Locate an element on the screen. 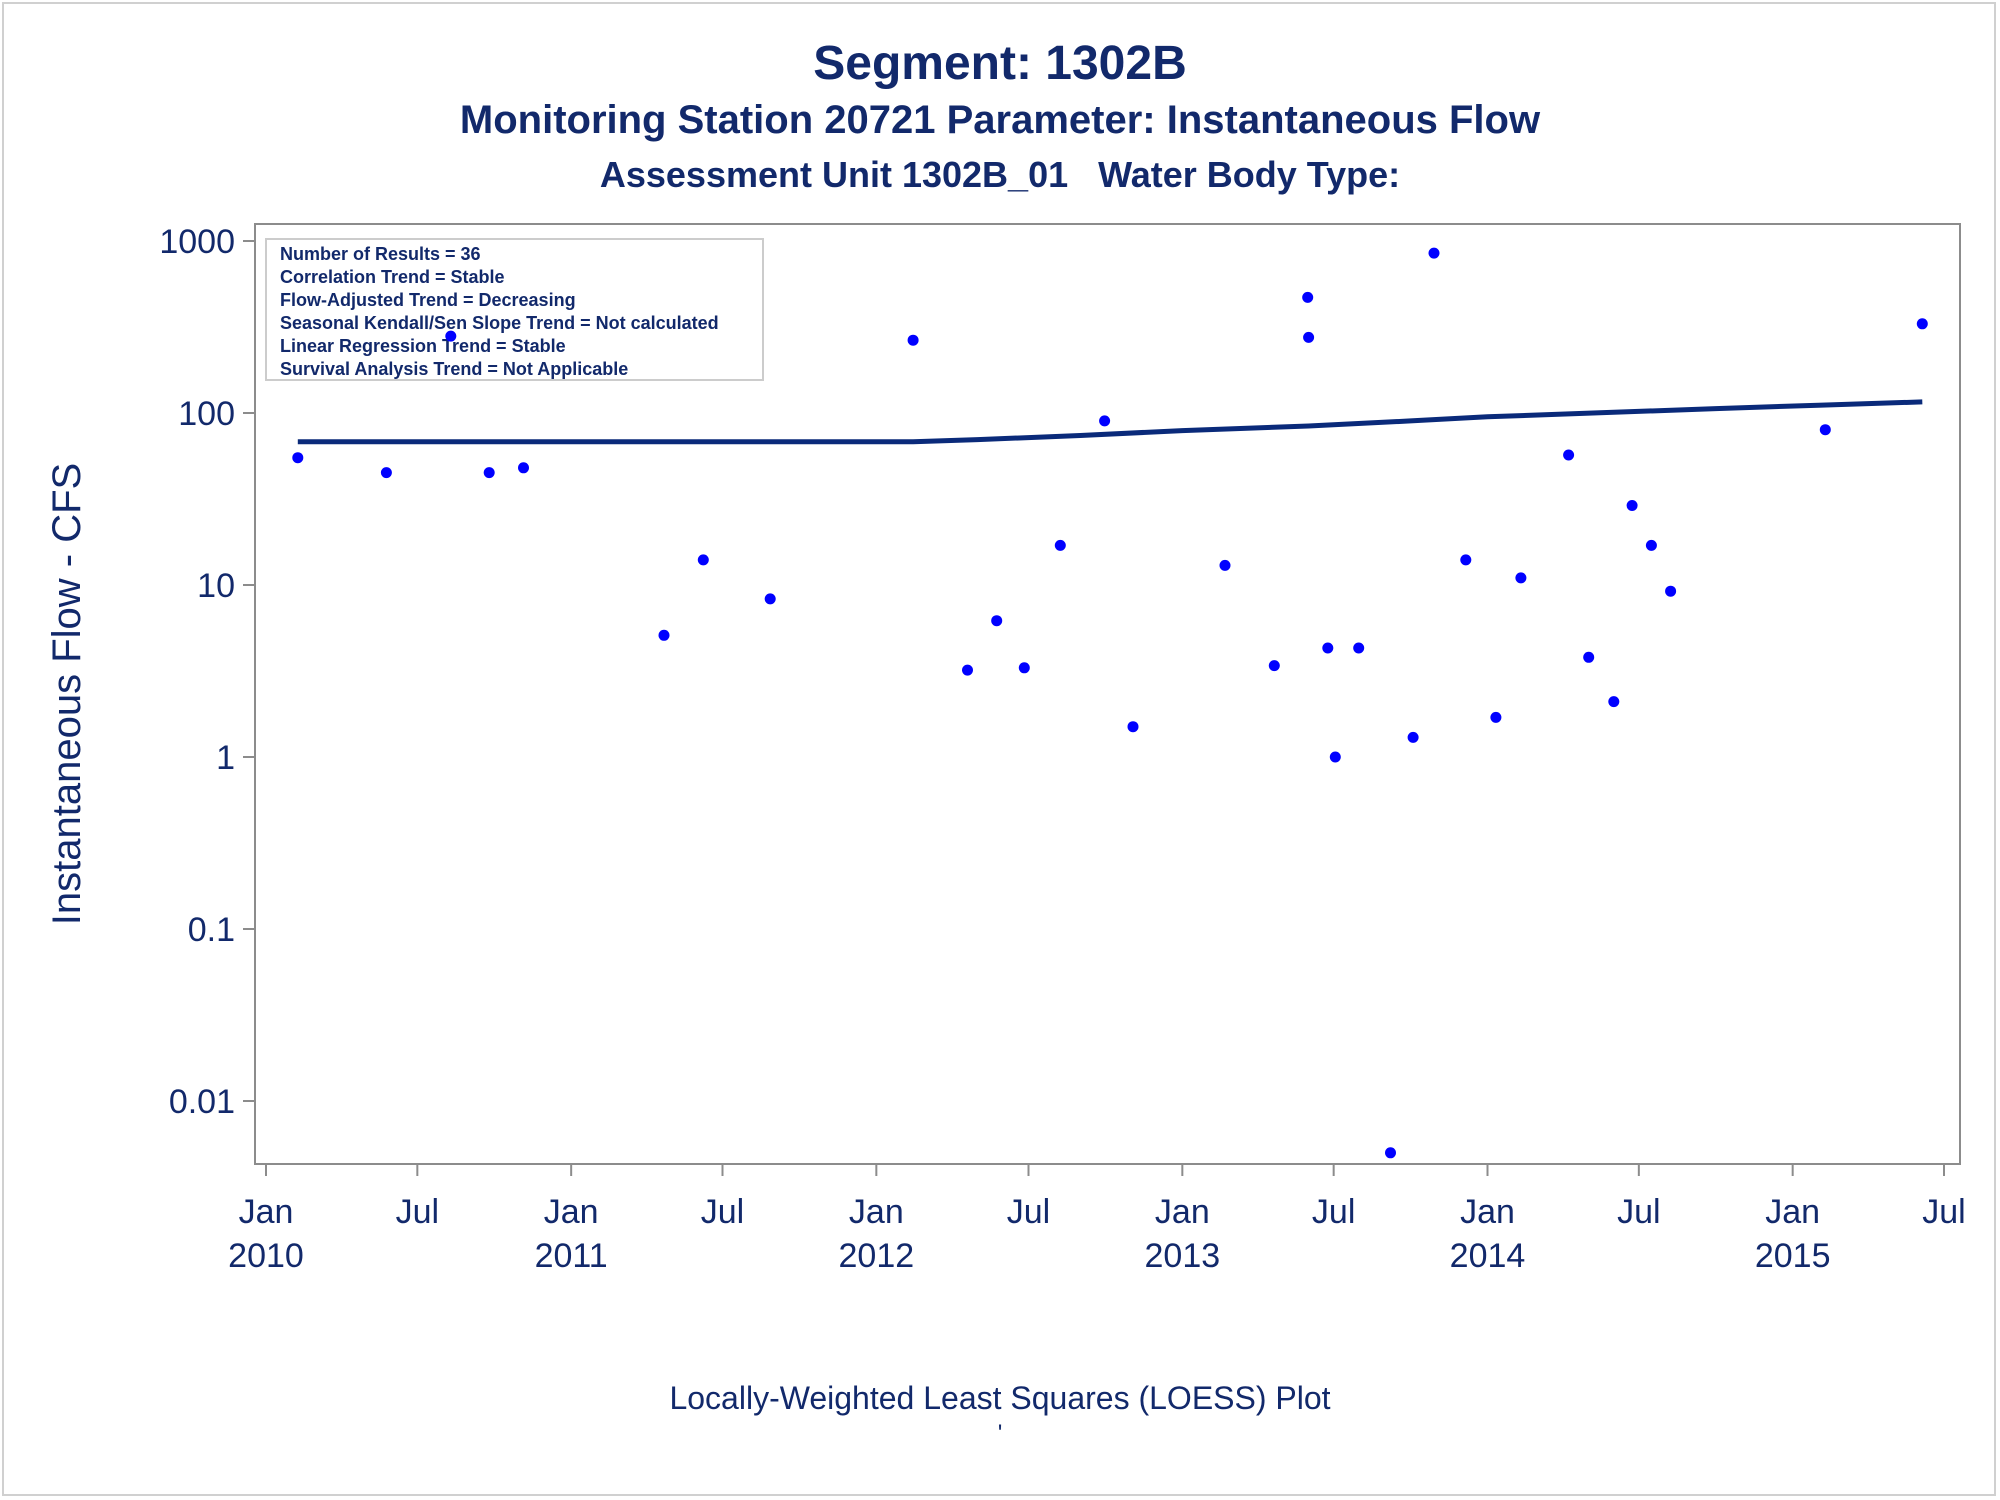 Image resolution: width=2000 pixels, height=1500 pixels. y-axis: 1000 100 10 1 0.1 0.01 is located at coordinates (207, 672).